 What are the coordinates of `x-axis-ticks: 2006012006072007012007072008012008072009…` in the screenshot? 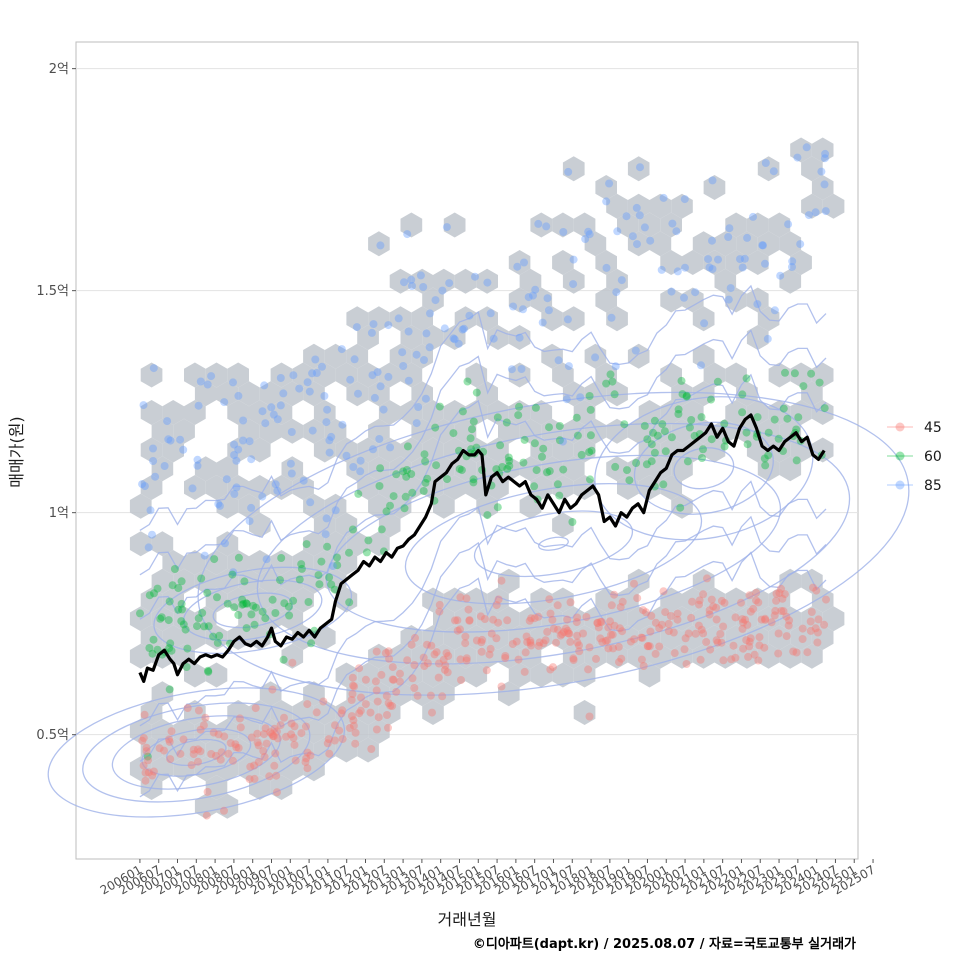 It's located at (488, 878).